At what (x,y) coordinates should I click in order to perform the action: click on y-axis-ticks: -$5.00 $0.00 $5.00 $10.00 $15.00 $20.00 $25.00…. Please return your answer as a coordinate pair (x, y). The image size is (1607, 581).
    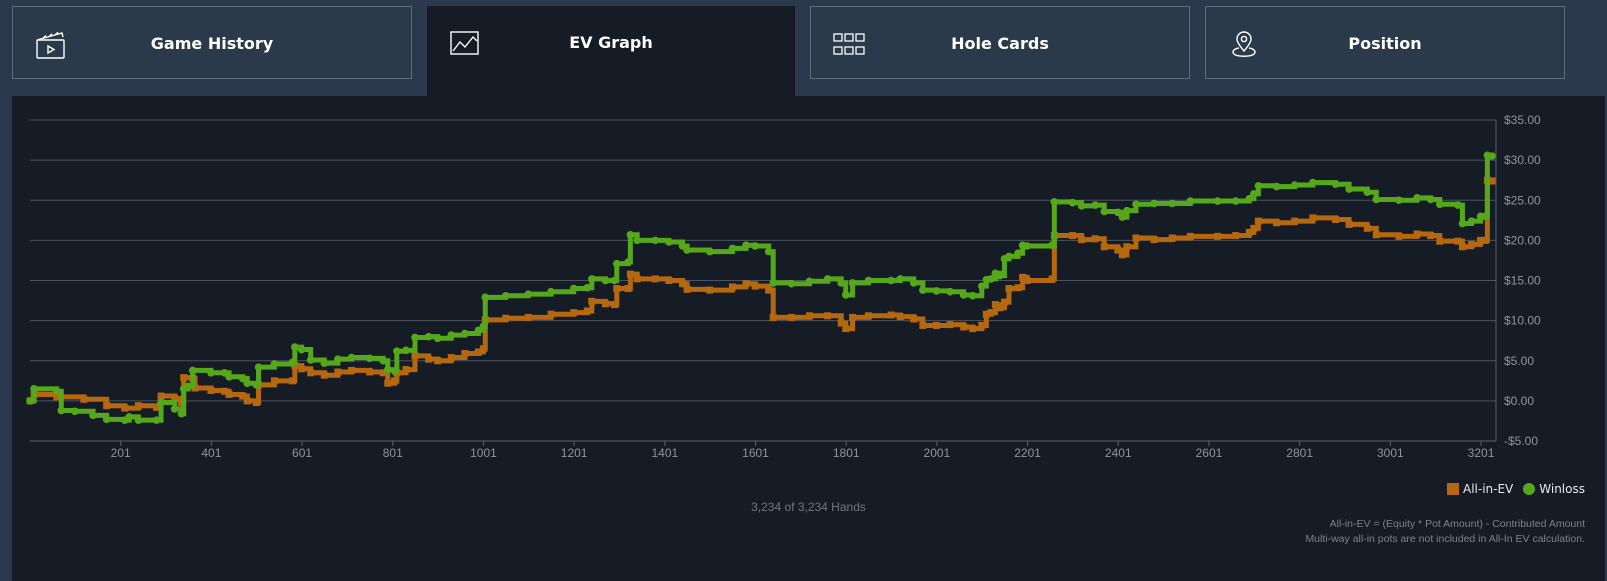
    Looking at the image, I should click on (1522, 280).